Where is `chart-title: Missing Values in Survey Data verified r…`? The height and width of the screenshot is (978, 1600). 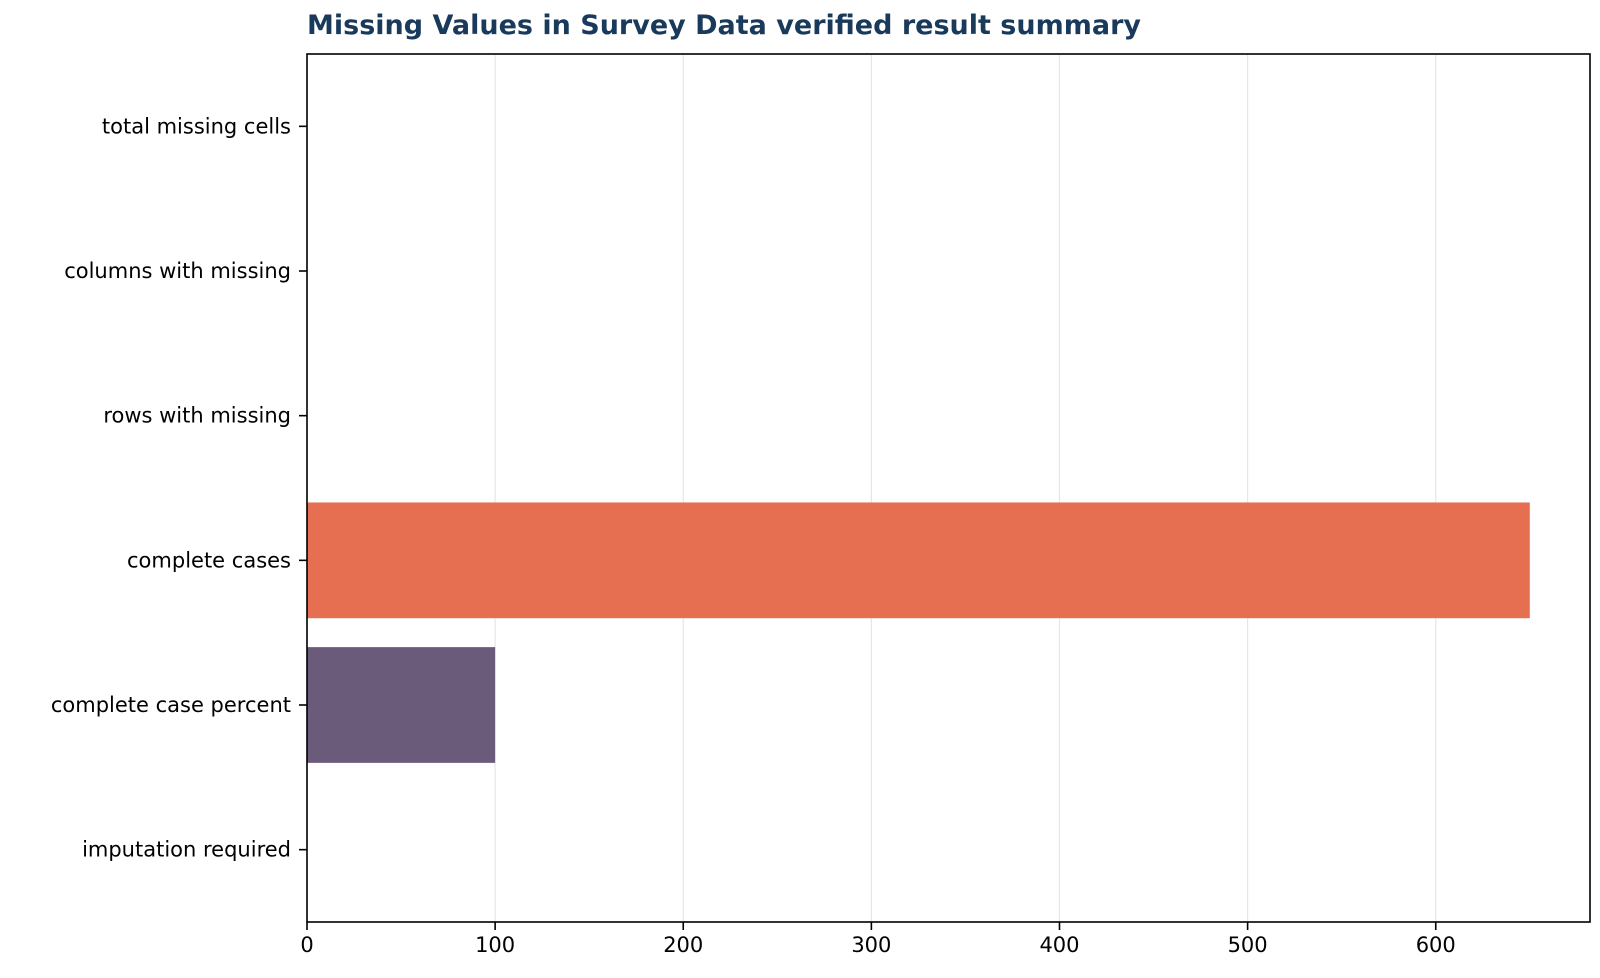 chart-title: Missing Values in Survey Data verified r… is located at coordinates (724, 25).